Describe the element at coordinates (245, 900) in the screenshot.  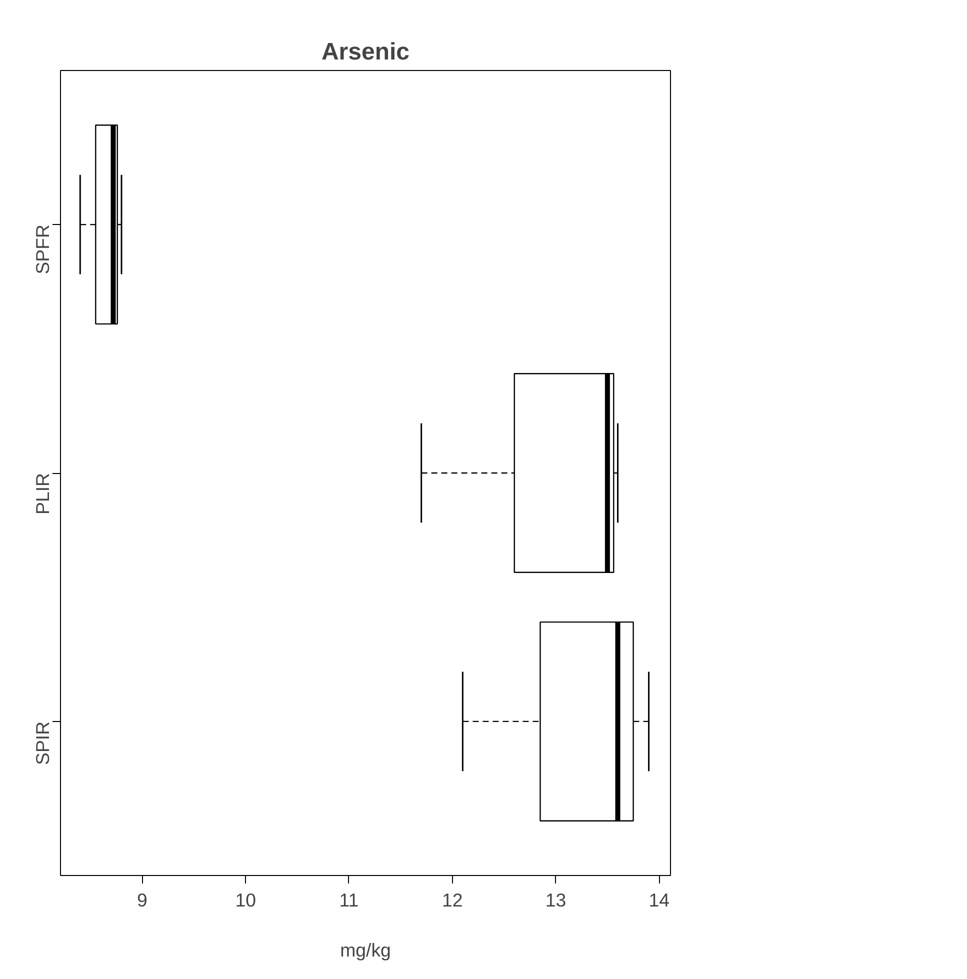
I see `x-tick-label: 10` at that location.